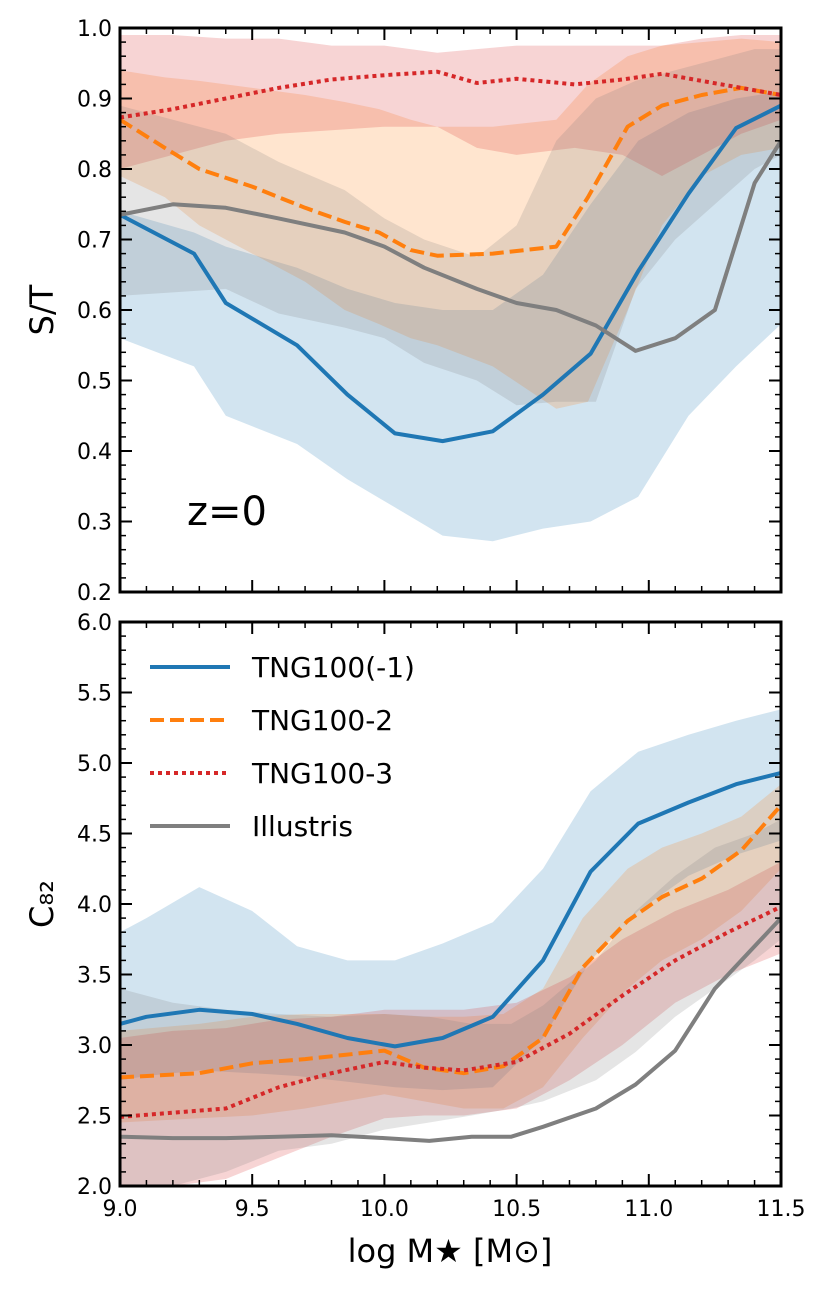 The width and height of the screenshot is (830, 1289). I want to click on y-tick-label: 0.6, so click(94, 311).